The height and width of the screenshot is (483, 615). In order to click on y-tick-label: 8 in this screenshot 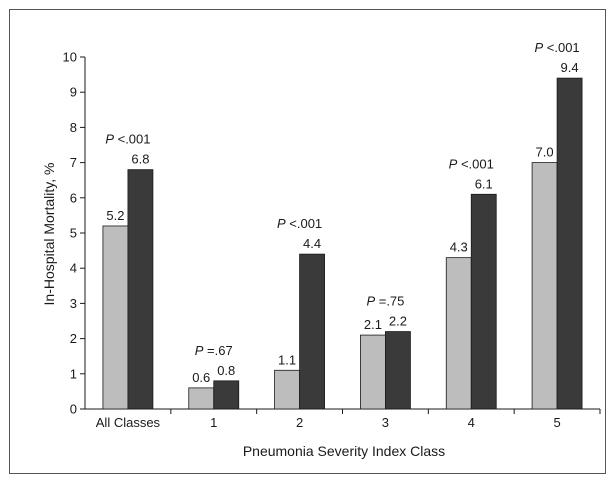, I will do `click(73, 127)`.